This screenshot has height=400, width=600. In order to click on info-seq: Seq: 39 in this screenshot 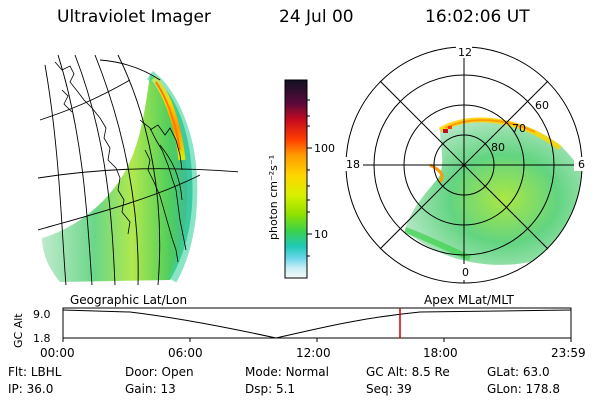, I will do `click(389, 389)`.